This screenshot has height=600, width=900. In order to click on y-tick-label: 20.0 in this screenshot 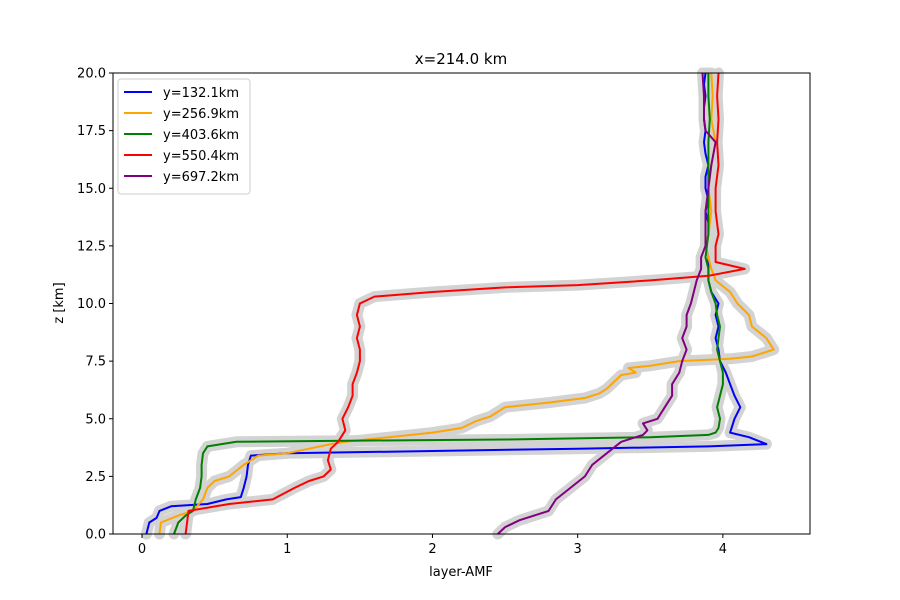, I will do `click(91, 74)`.